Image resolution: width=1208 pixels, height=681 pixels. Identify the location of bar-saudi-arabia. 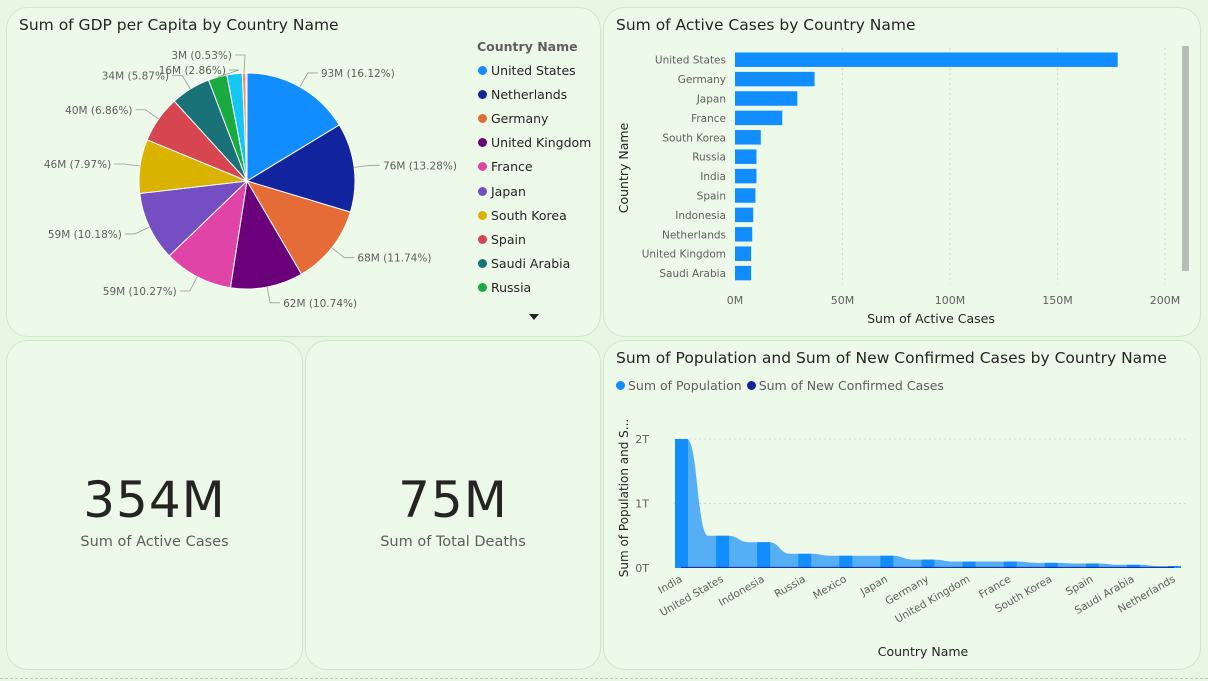
(743, 273).